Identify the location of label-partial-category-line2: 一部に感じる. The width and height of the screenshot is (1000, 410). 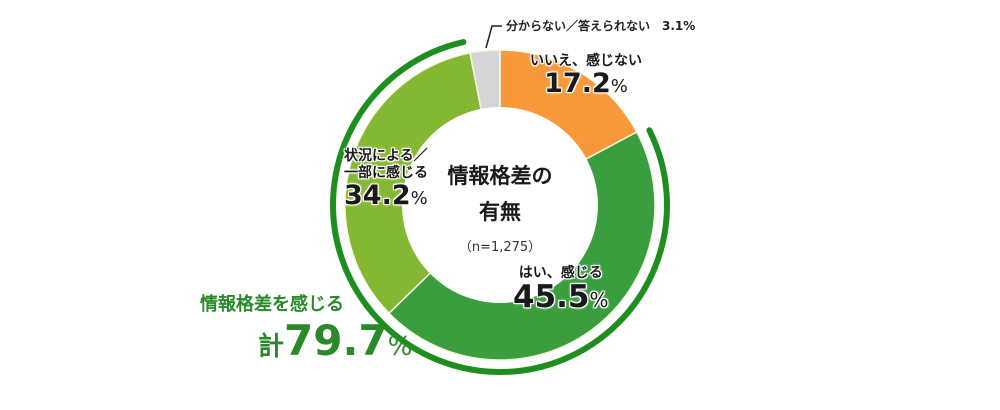
(386, 173).